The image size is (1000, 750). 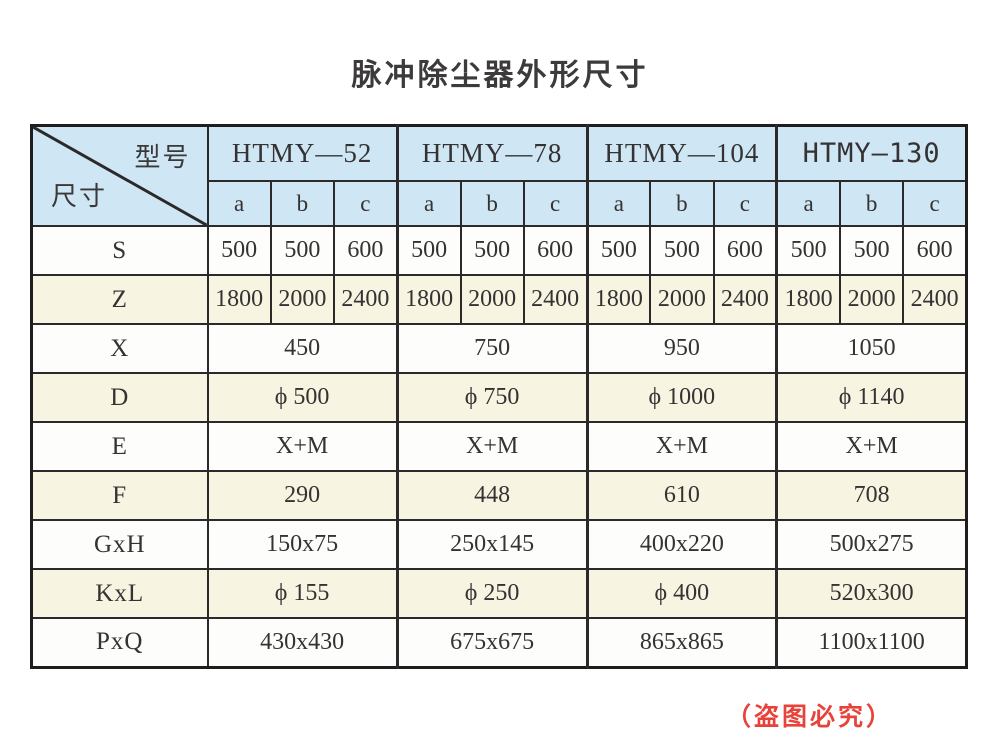 What do you see at coordinates (682, 642) in the screenshot?
I see `value-cell: 865x865` at bounding box center [682, 642].